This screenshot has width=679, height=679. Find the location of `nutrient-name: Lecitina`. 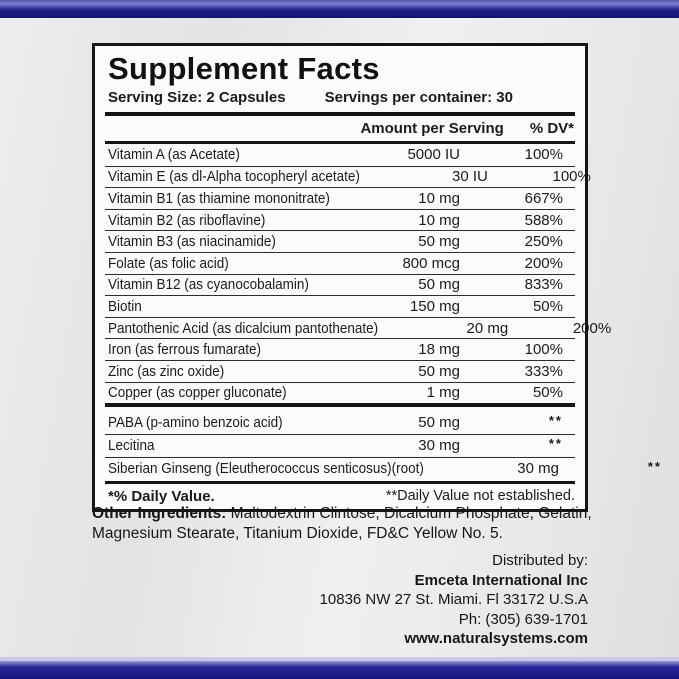

nutrient-name: Lecitina is located at coordinates (131, 446).